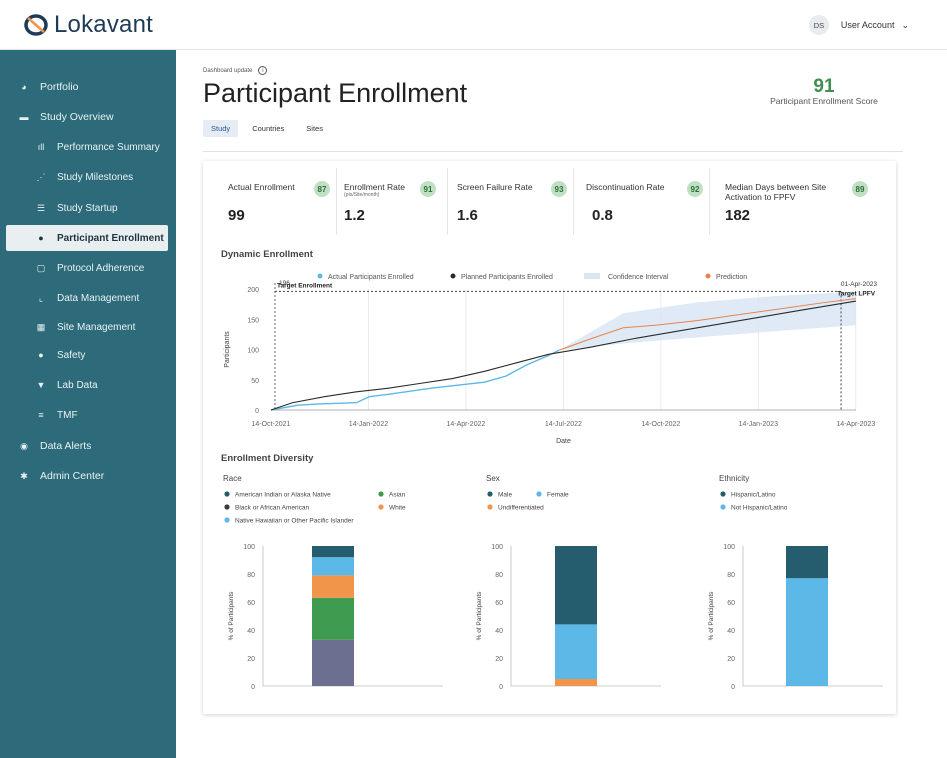 The height and width of the screenshot is (758, 947). Describe the element at coordinates (305, 285) in the screenshot. I see `target-enrollment-label: Target Enrollment` at that location.